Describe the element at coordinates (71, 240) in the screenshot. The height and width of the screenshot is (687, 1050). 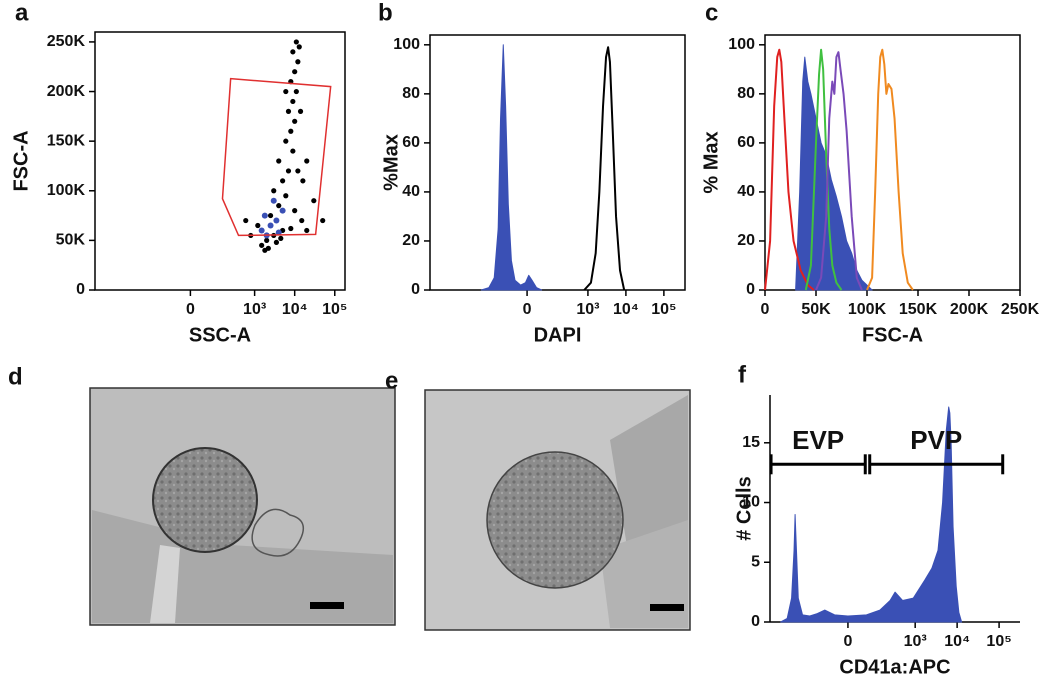
I see `y-tick-label: 50K` at that location.